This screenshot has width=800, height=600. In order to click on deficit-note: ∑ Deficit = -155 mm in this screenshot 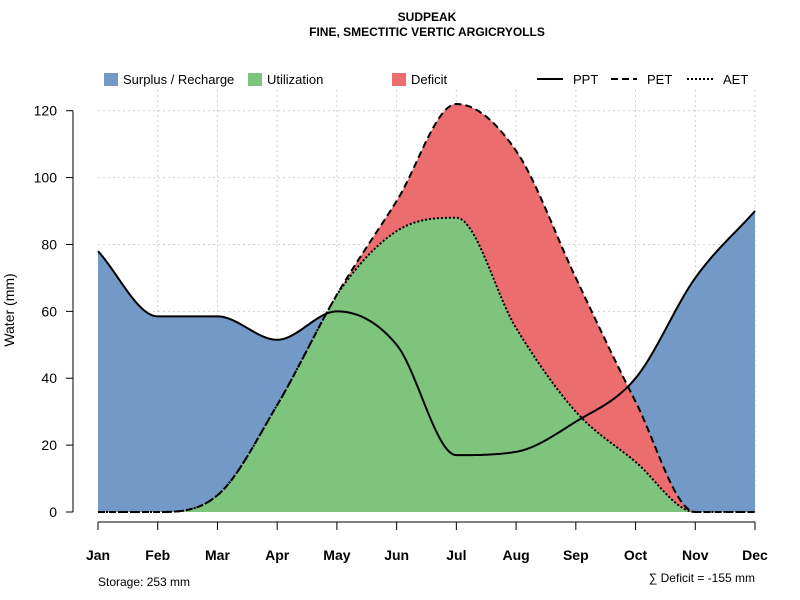, I will do `click(702, 578)`.